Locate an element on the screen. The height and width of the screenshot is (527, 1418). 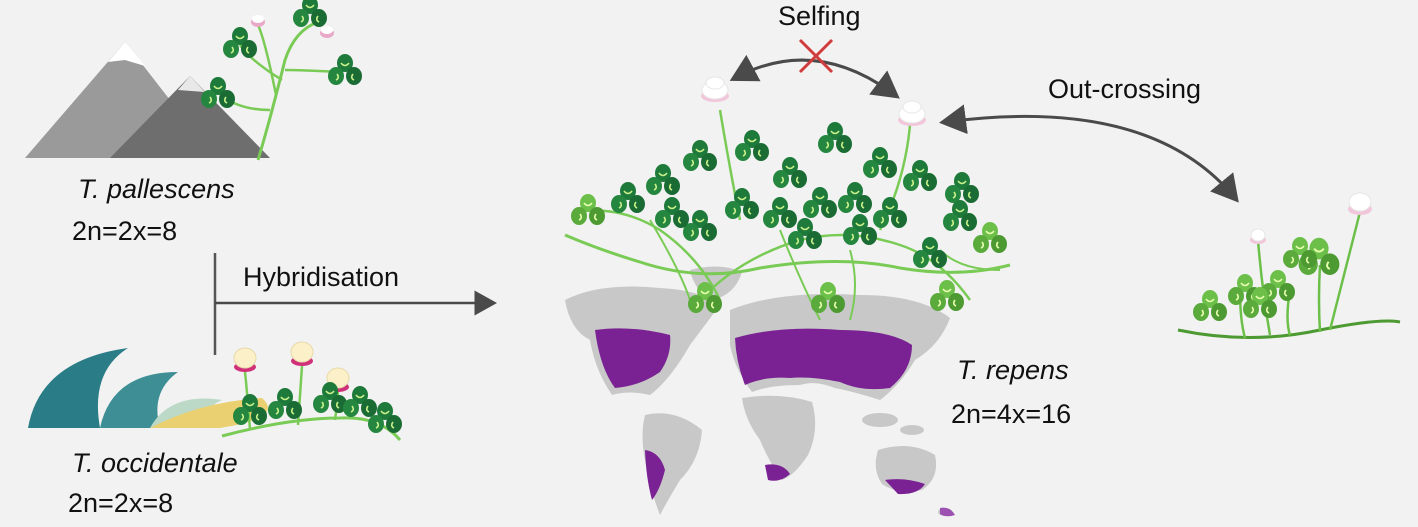
outcrossing-label: Out-crossing is located at coordinates (1125, 89).